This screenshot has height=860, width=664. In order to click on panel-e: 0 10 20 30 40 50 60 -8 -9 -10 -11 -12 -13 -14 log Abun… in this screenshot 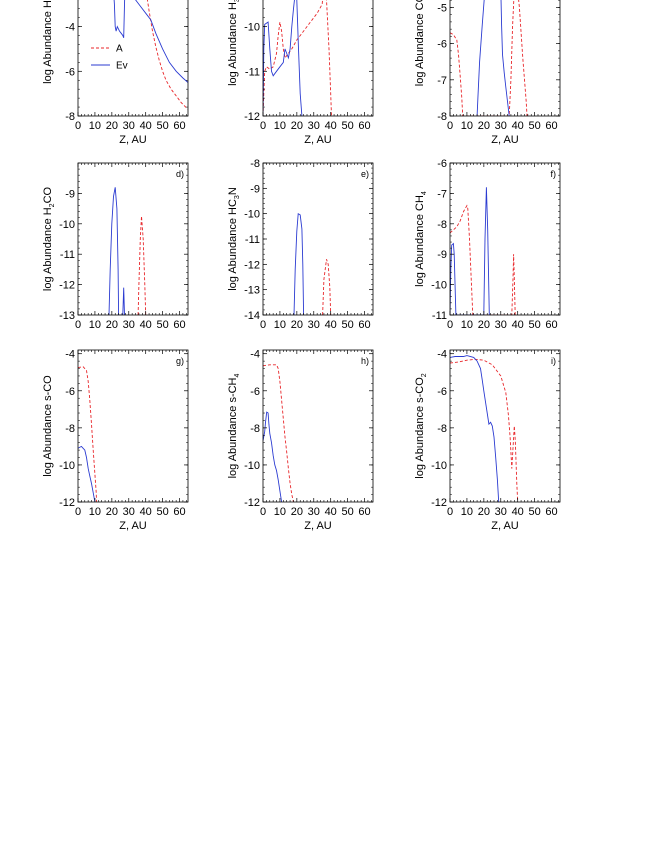, I will do `click(300, 244)`.